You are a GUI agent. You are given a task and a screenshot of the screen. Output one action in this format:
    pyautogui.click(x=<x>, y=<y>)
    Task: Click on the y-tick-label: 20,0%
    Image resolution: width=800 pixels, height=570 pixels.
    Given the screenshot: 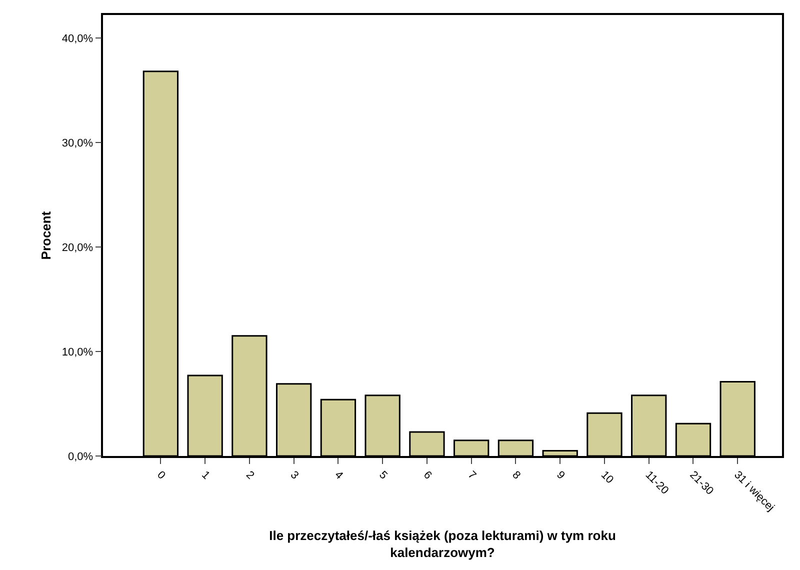 What is the action you would take?
    pyautogui.click(x=78, y=248)
    